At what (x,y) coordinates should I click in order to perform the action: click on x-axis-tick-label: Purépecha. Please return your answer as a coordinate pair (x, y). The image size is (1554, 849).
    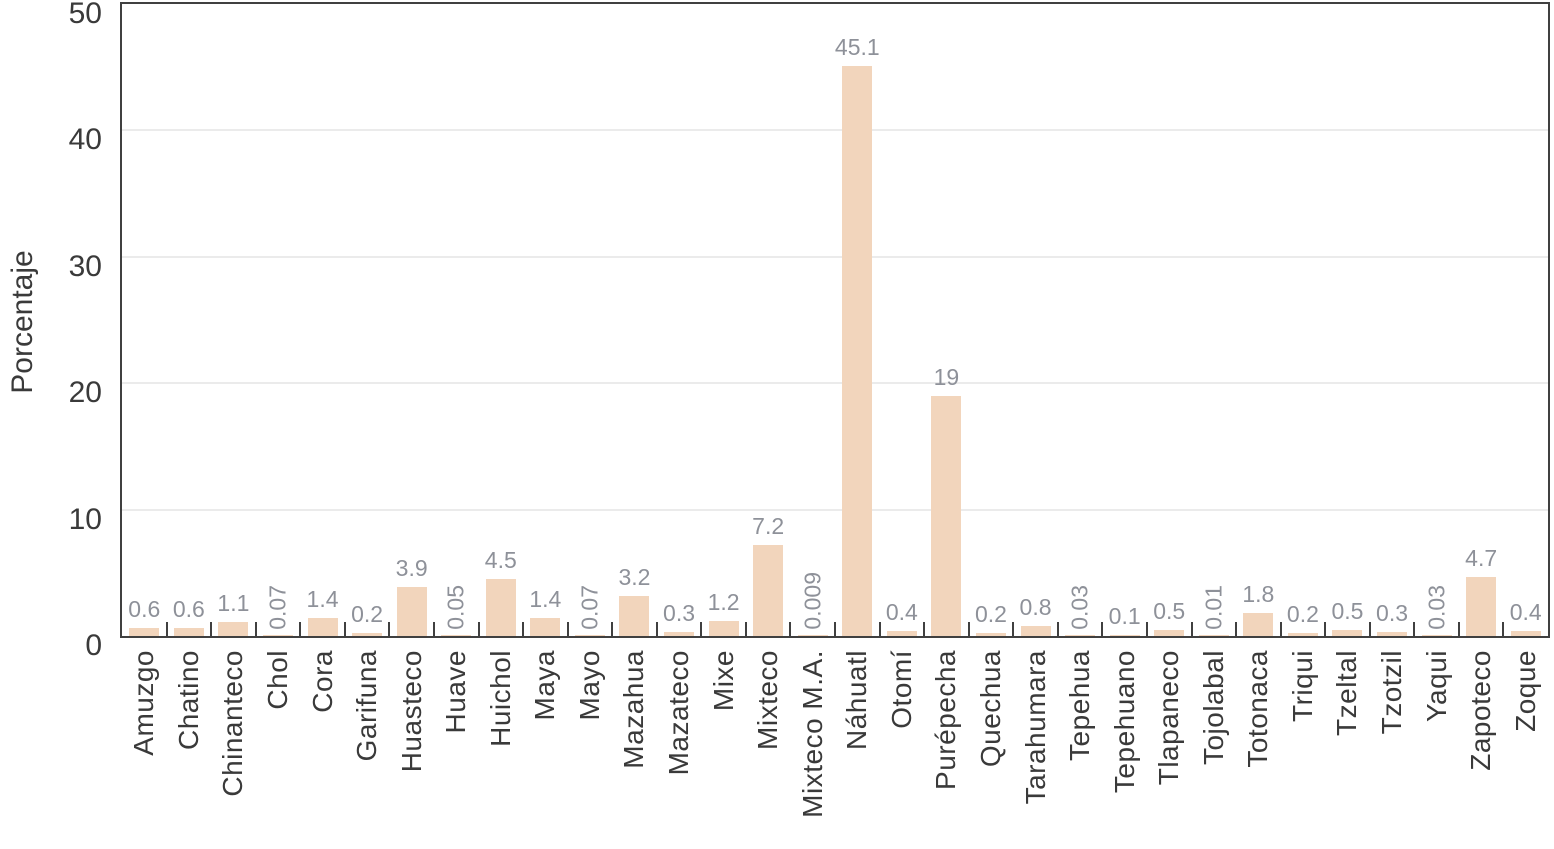
    Looking at the image, I should click on (946, 720).